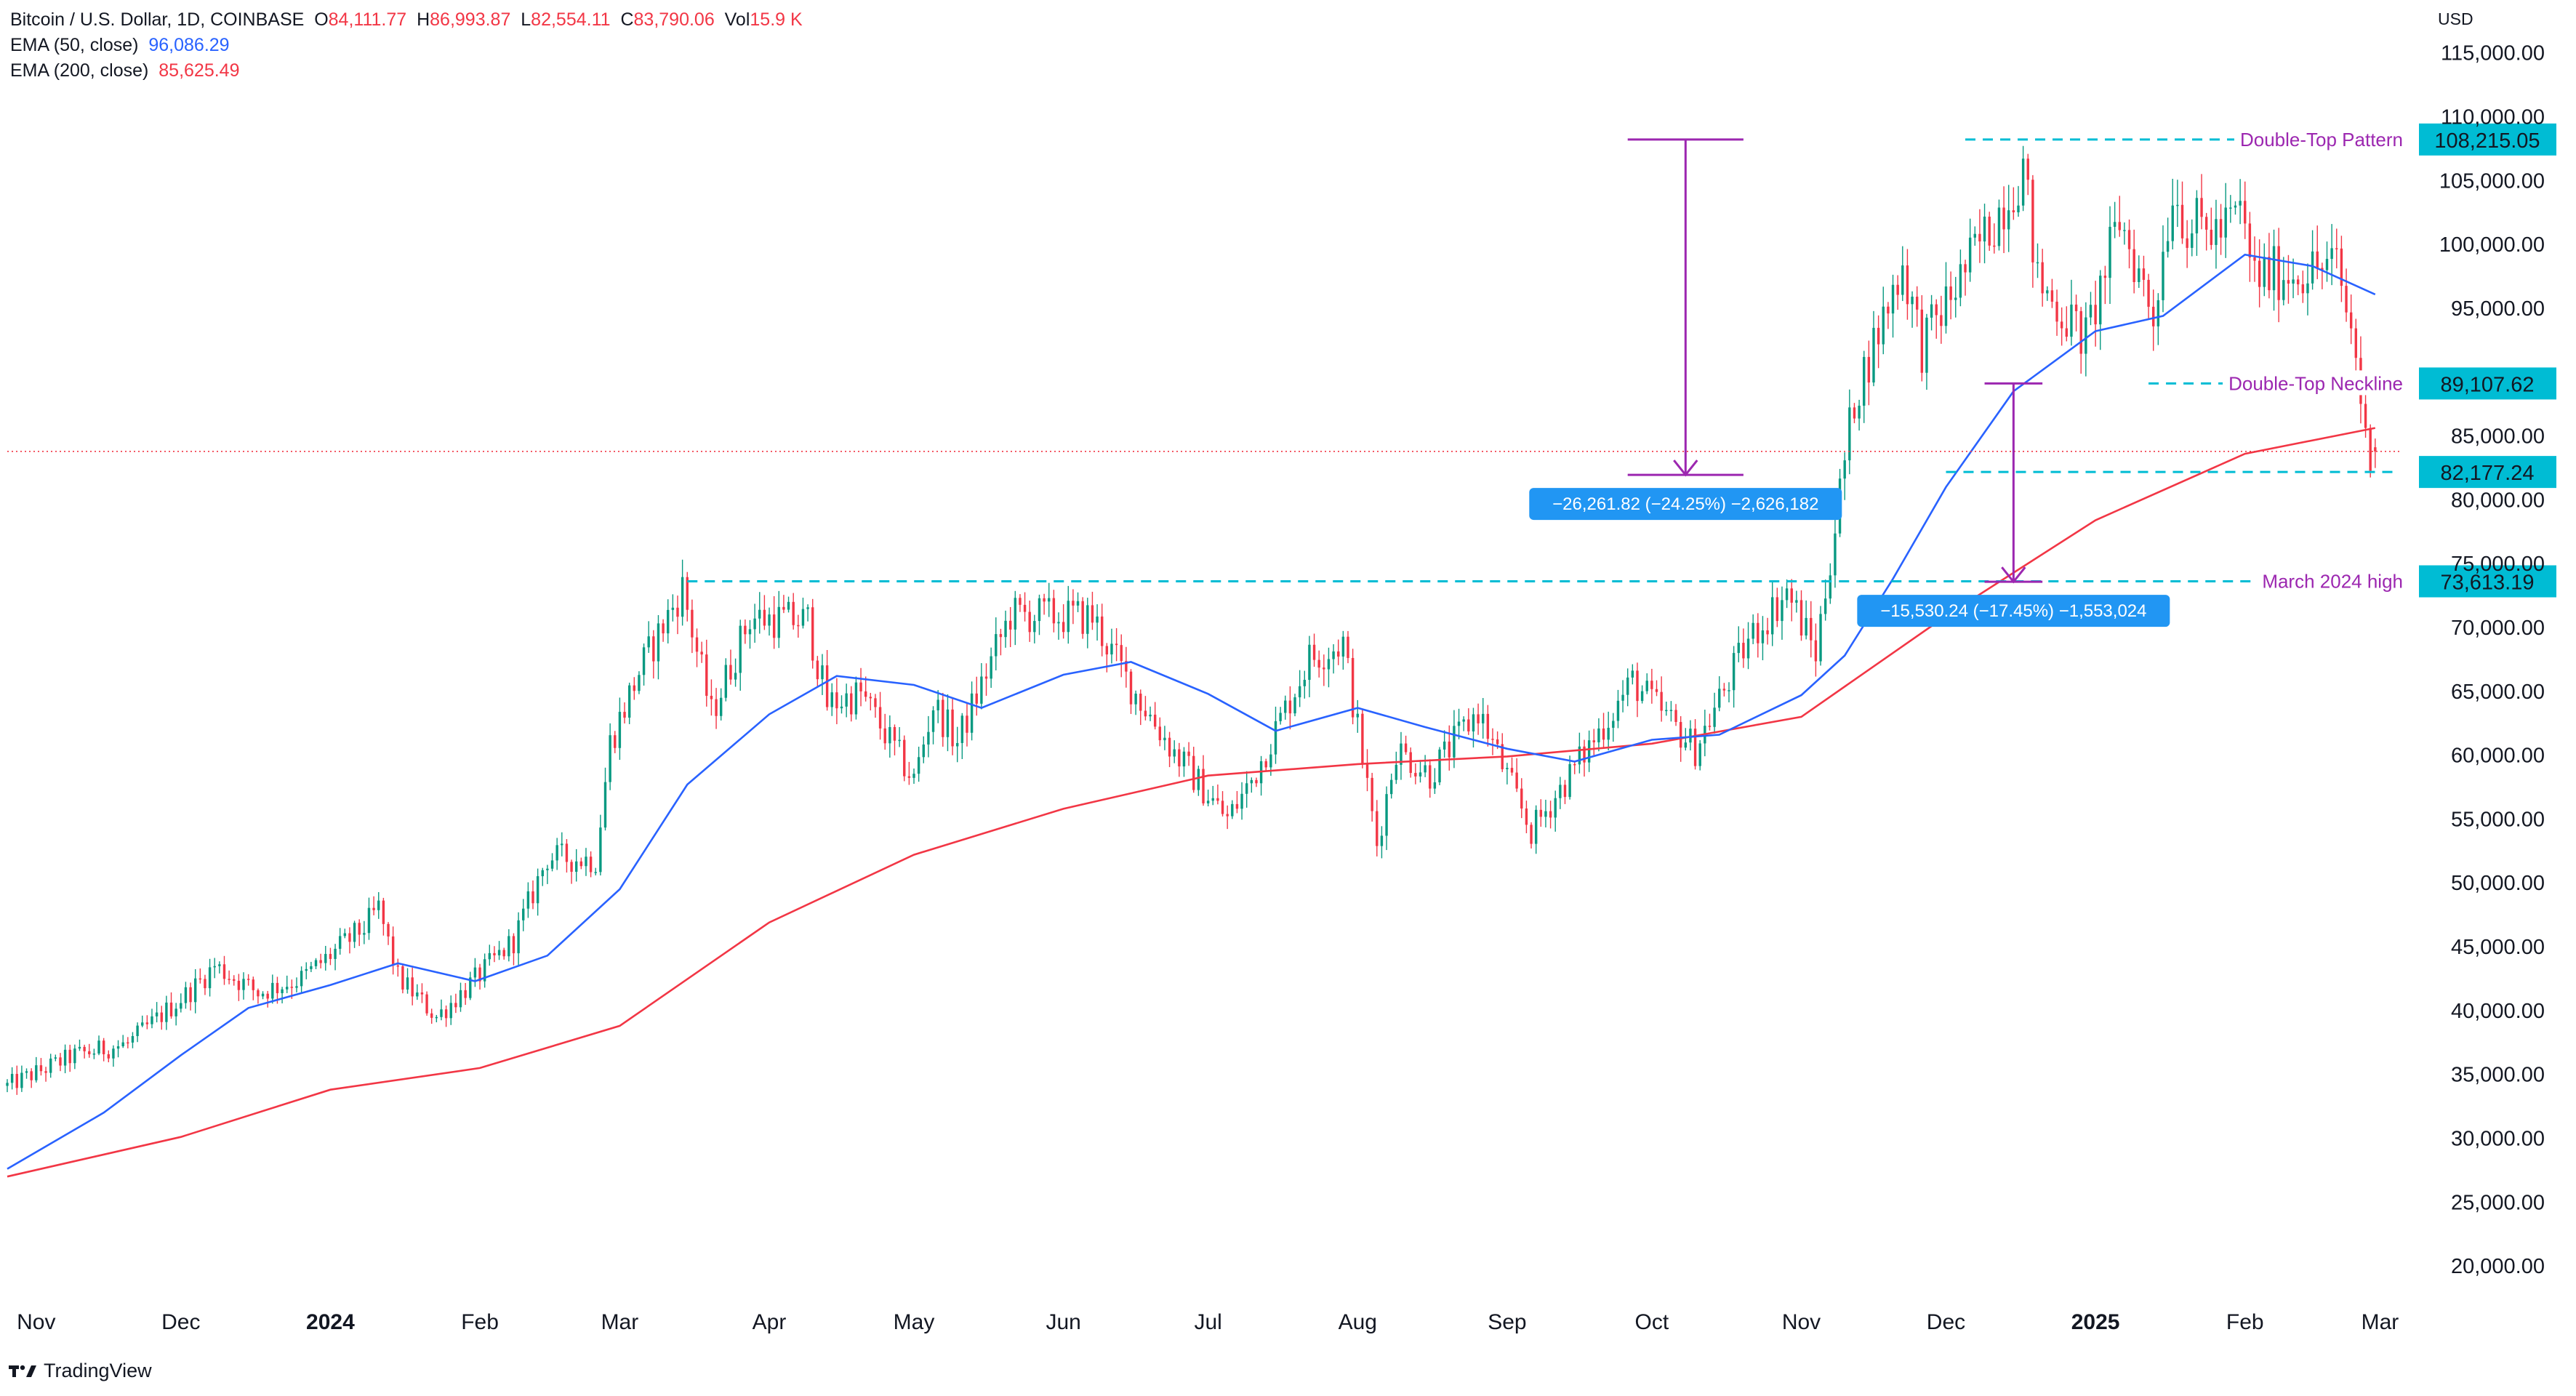 This screenshot has width=2576, height=1396. I want to click on measure-arrowhead, so click(1686, 468).